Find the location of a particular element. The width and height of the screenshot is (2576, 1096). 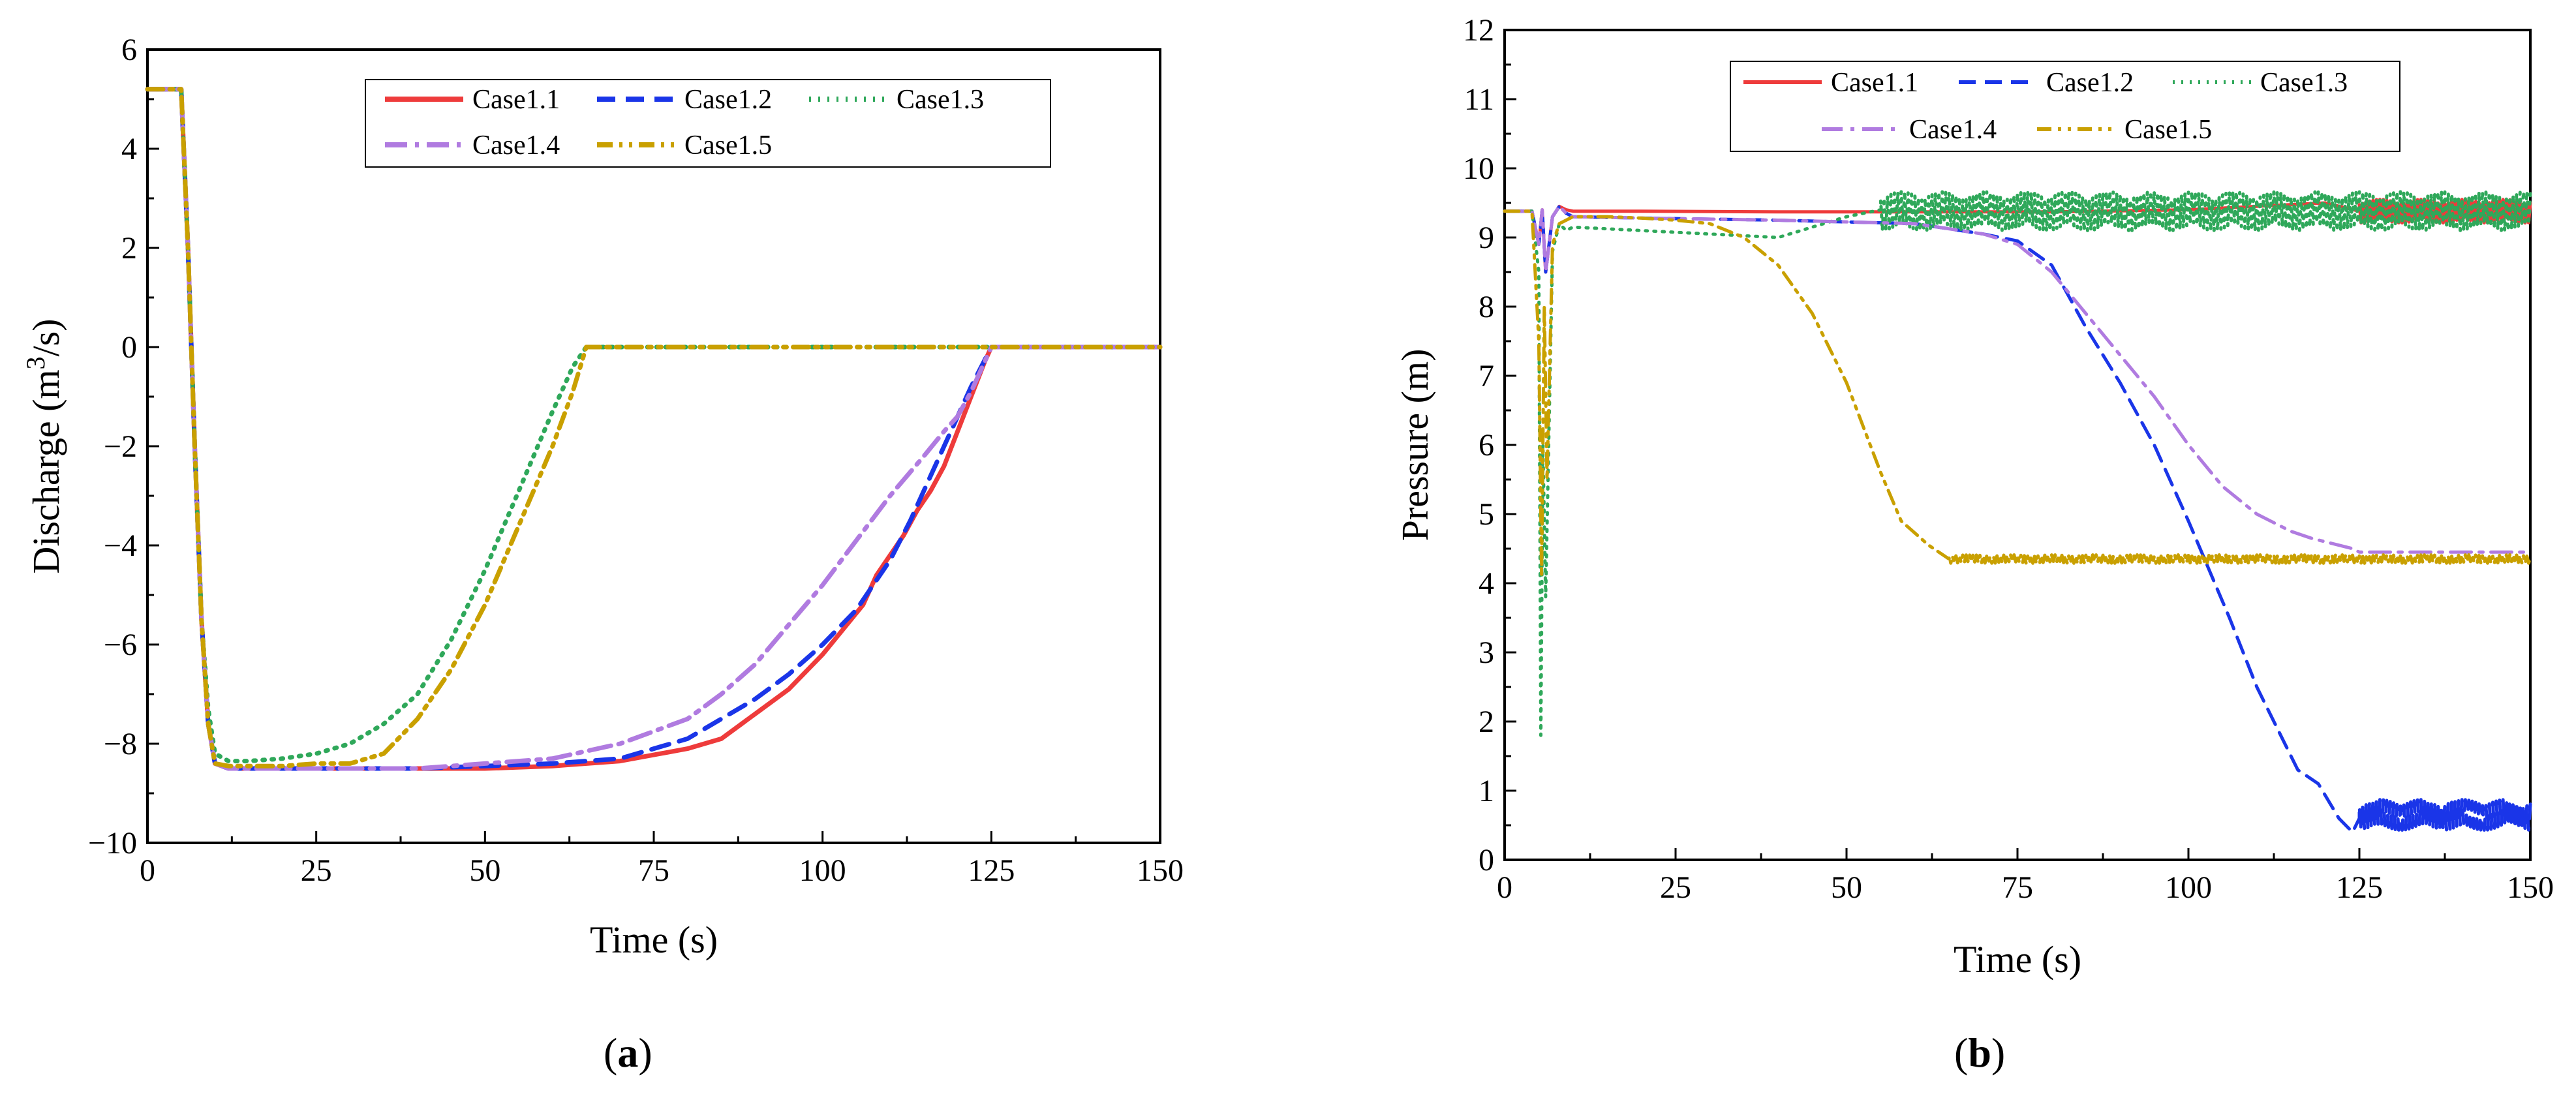

y-axis-title-a: Discharge (m3/s) is located at coordinates (44, 446).